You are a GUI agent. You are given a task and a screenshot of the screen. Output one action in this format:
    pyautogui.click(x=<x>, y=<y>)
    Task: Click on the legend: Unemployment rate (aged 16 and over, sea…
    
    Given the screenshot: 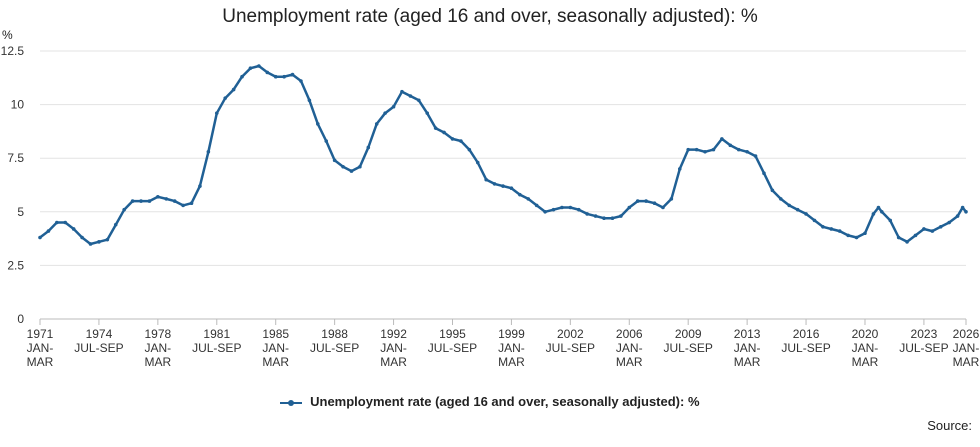 What is the action you would take?
    pyautogui.click(x=490, y=401)
    